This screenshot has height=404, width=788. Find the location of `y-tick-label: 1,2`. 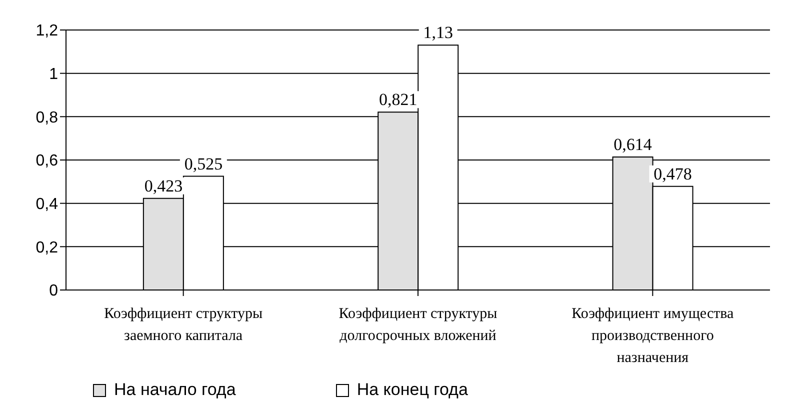

y-tick-label: 1,2 is located at coordinates (47, 31).